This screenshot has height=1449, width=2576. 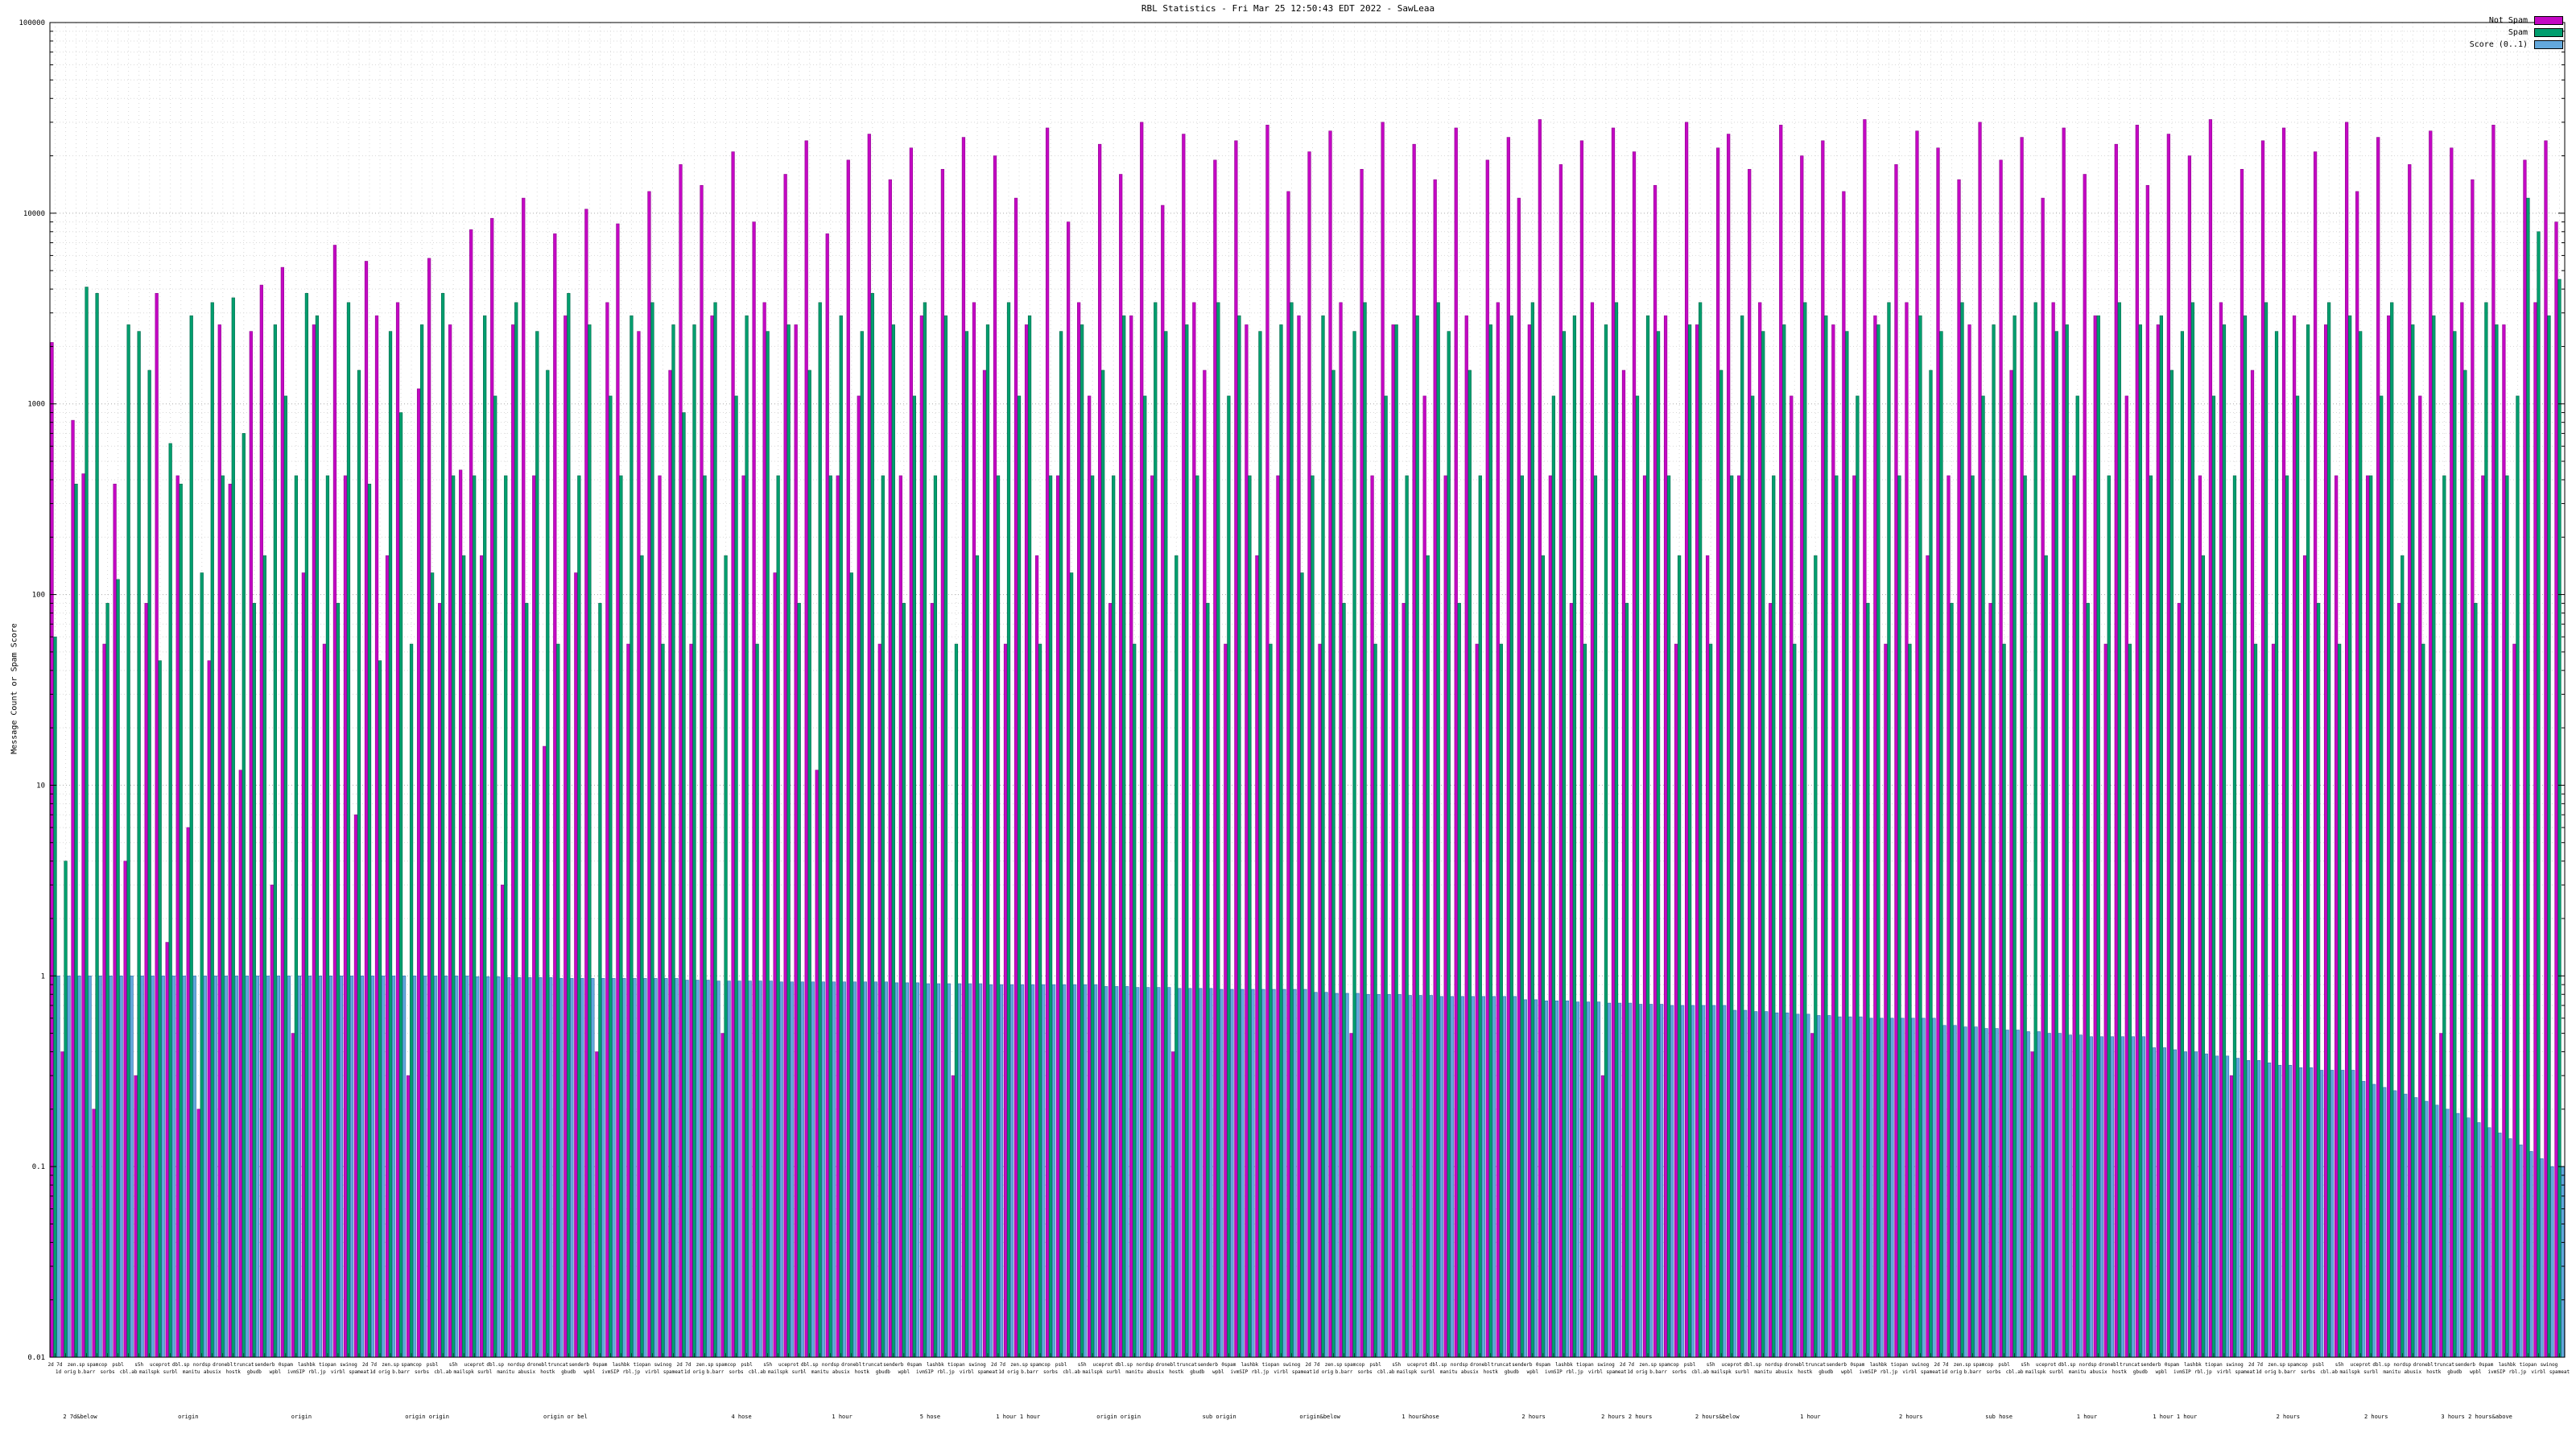 I want to click on svg-text: 1000, so click(x=36, y=405).